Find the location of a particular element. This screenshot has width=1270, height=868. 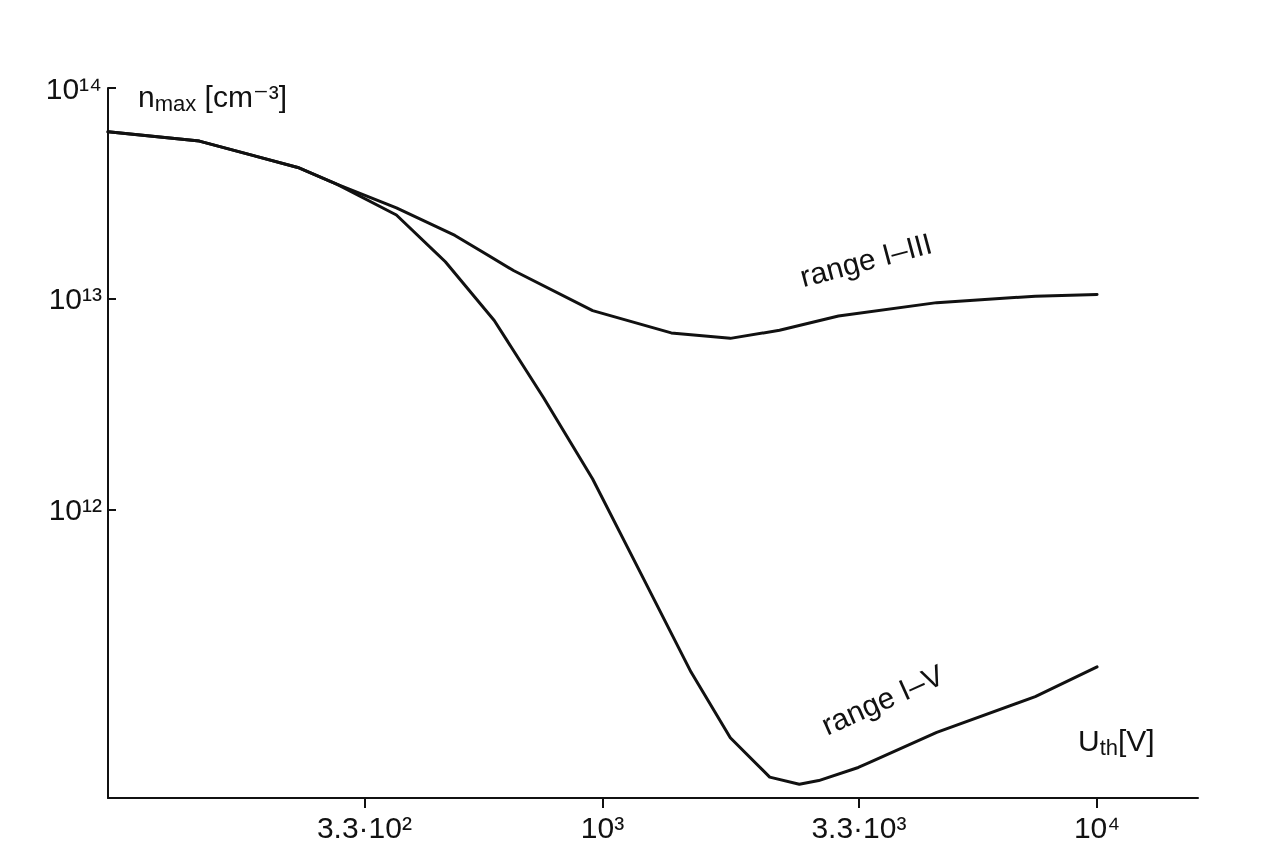

y-tick-label: 10¹³ is located at coordinates (75, 299).